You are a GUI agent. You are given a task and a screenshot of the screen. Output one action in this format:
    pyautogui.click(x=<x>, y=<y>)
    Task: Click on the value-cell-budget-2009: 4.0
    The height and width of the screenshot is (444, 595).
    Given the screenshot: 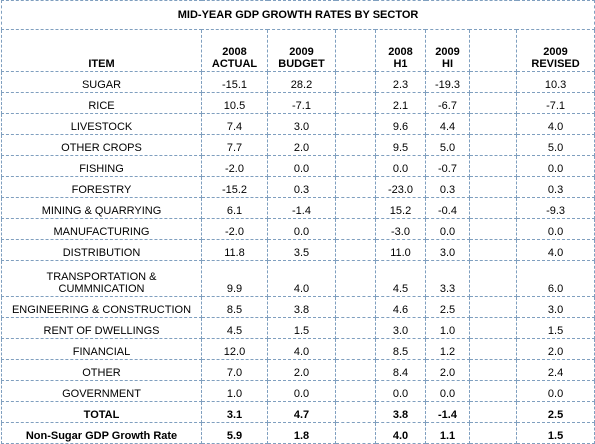 What is the action you would take?
    pyautogui.click(x=301, y=349)
    